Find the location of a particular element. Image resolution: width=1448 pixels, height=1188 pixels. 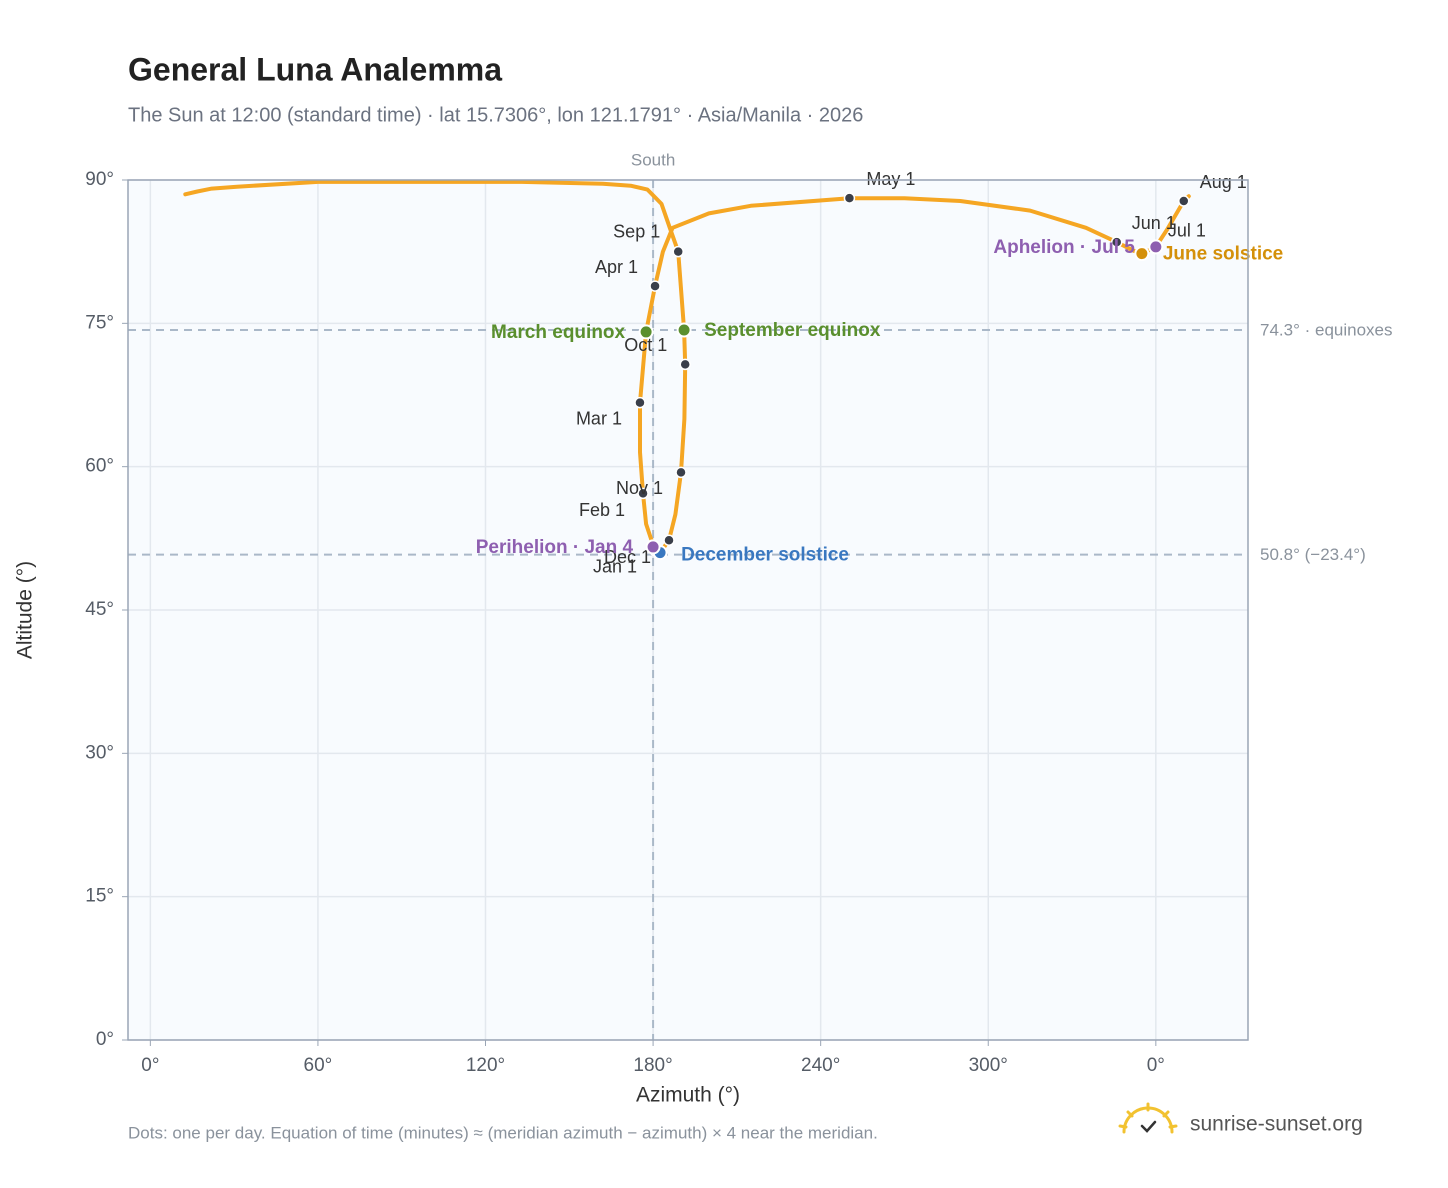

chart-title: General Luna Analemma is located at coordinates (315, 69).